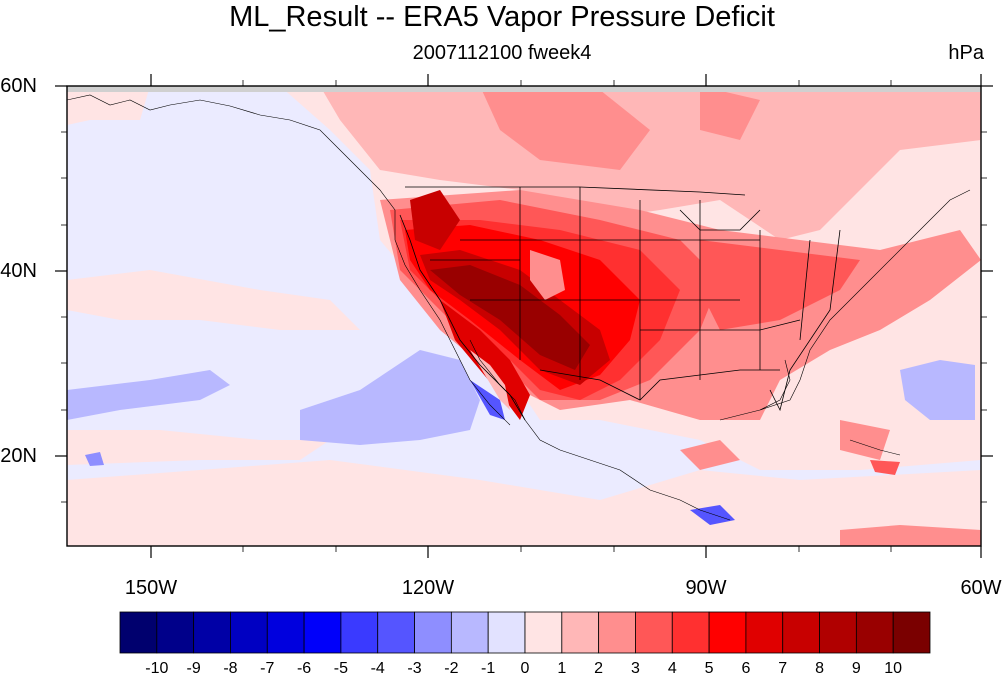 This screenshot has height=679, width=1004. I want to click on colorbar-tick-label: 10, so click(893, 668).